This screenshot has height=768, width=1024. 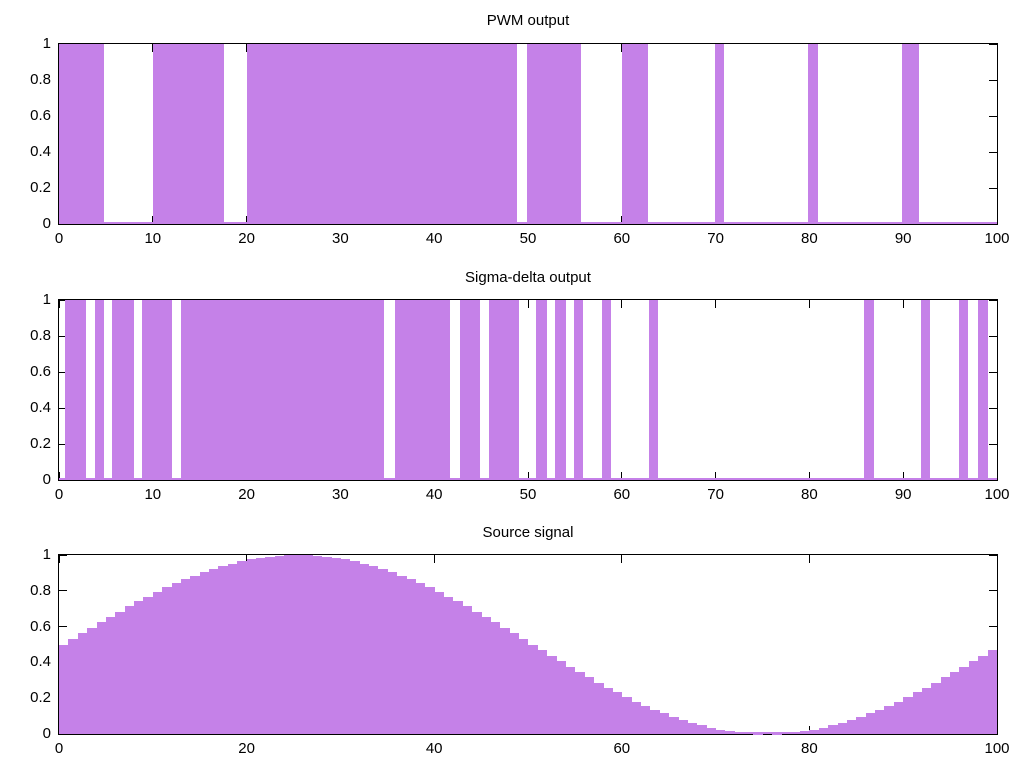 I want to click on x-tick-label: 60, so click(x=622, y=748).